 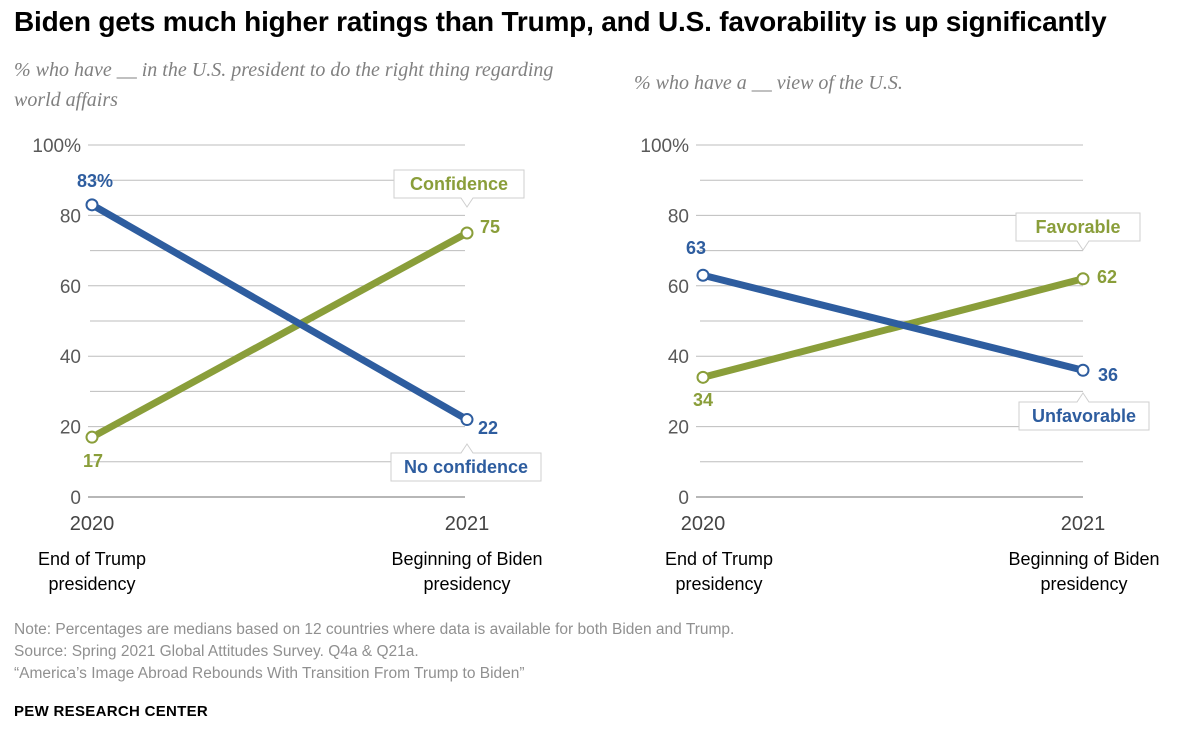 What do you see at coordinates (75, 498) in the screenshot?
I see `left-y-tick-label: 0` at bounding box center [75, 498].